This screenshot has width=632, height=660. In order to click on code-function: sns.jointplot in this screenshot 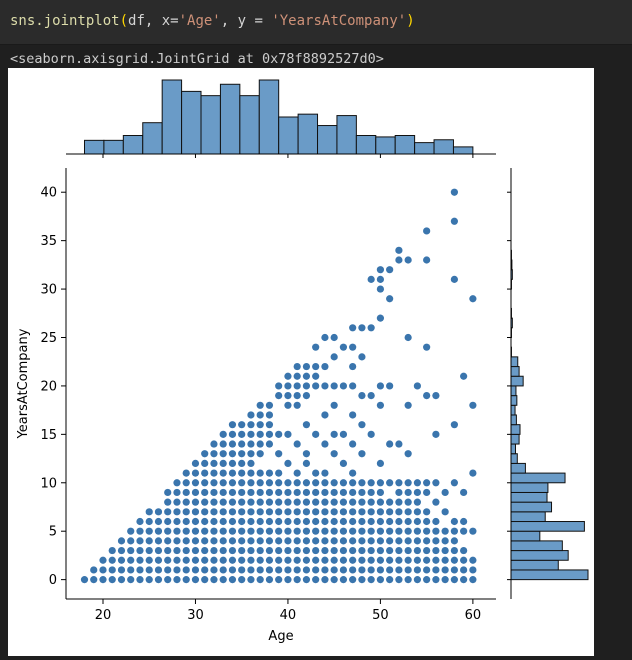, I will do `click(65, 21)`.